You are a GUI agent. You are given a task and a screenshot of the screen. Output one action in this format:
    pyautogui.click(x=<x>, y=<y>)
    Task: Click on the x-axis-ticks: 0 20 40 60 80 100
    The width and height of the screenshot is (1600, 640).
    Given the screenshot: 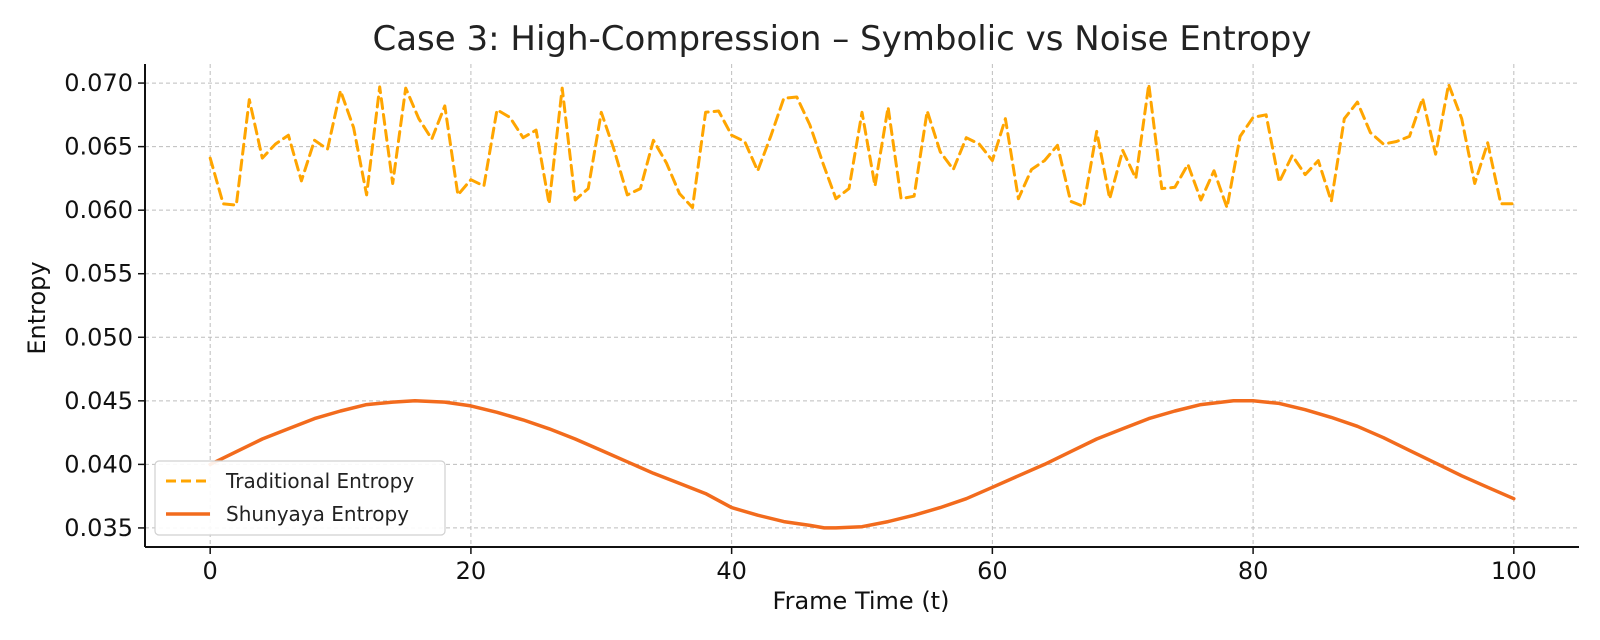 What is the action you would take?
    pyautogui.click(x=870, y=566)
    